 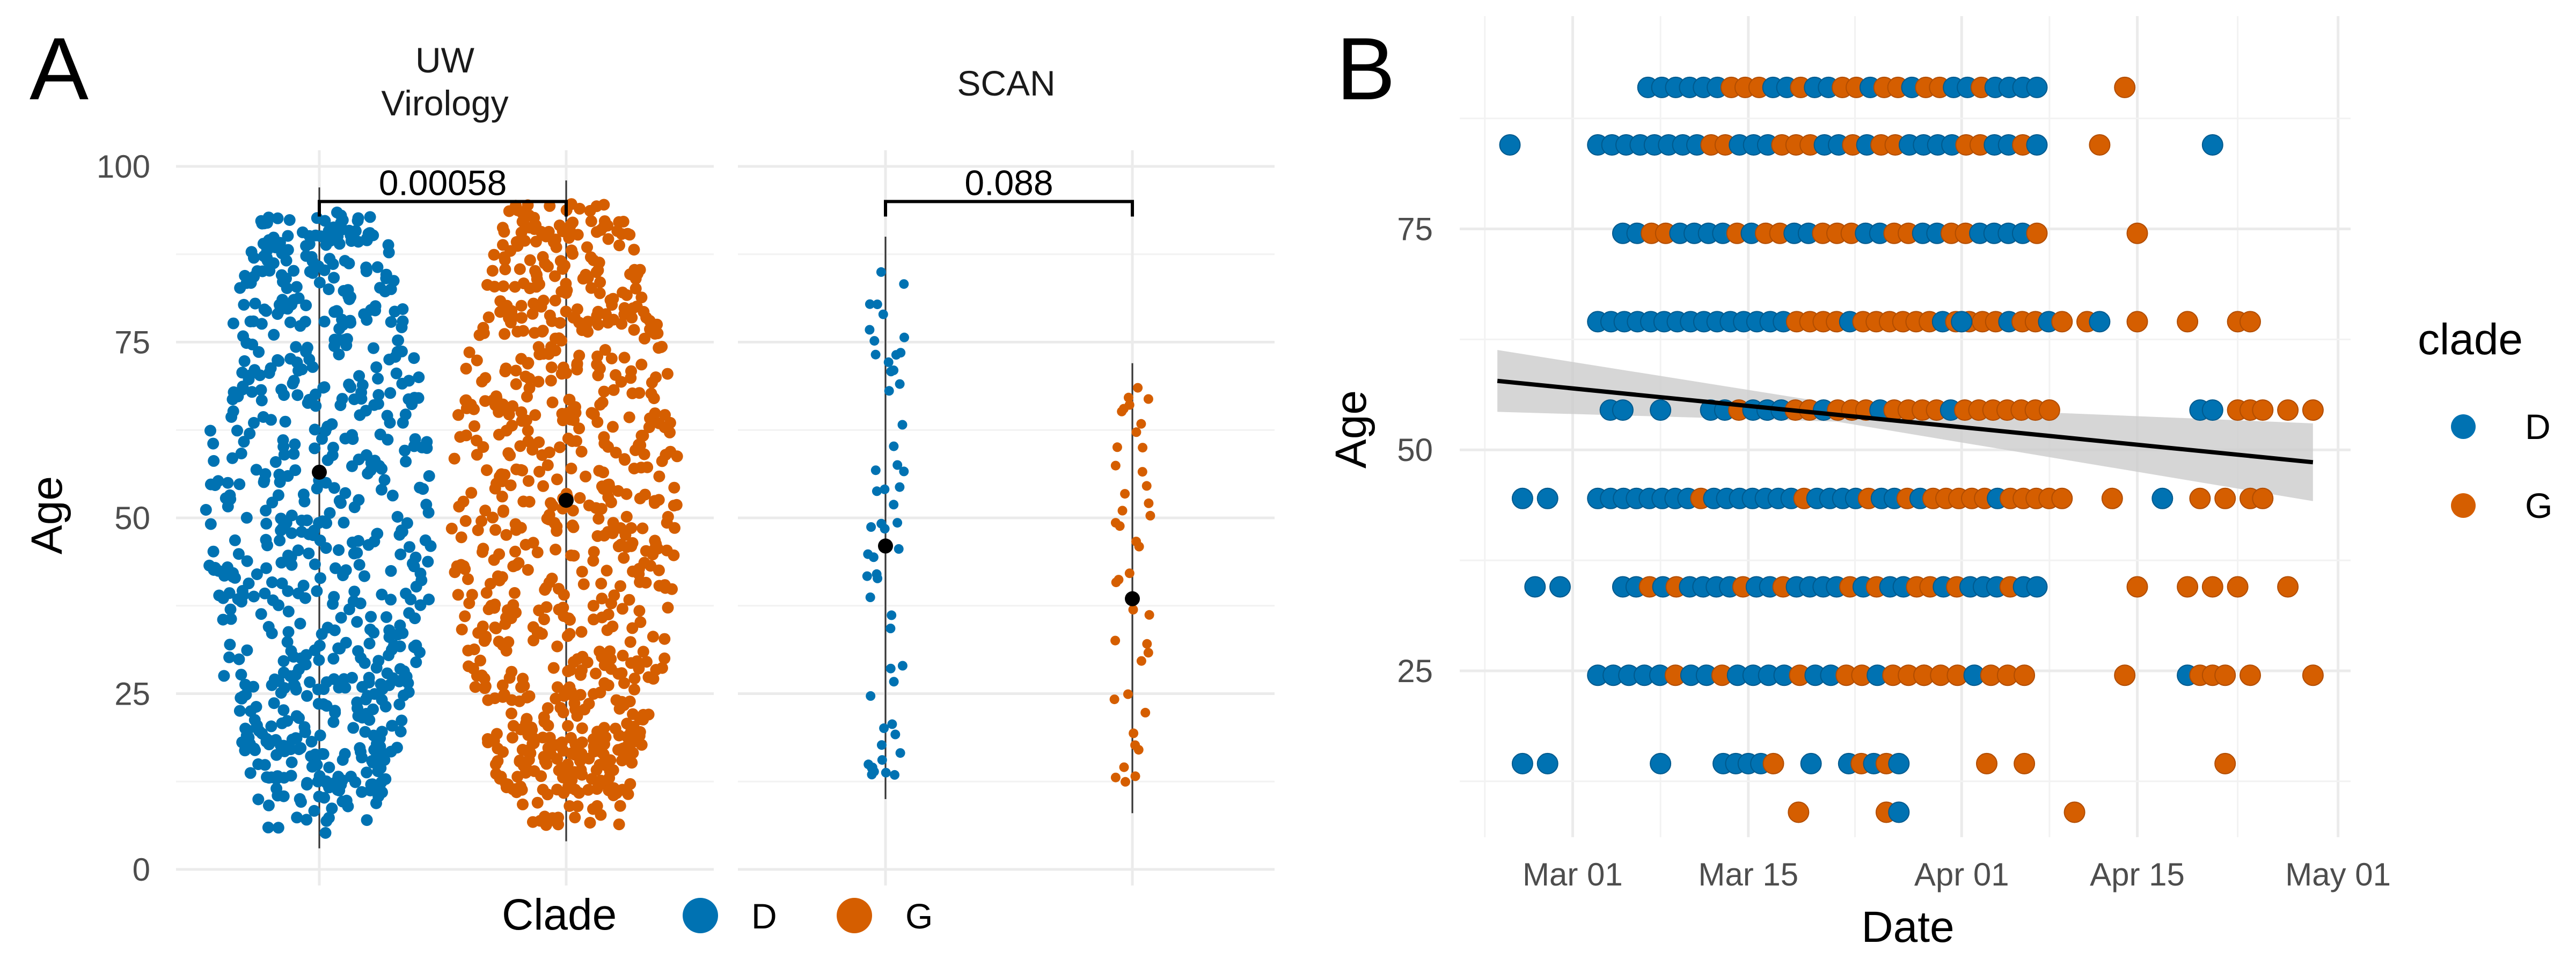 I want to click on panel-b-x-tick-label: Mar 01, so click(x=1573, y=874).